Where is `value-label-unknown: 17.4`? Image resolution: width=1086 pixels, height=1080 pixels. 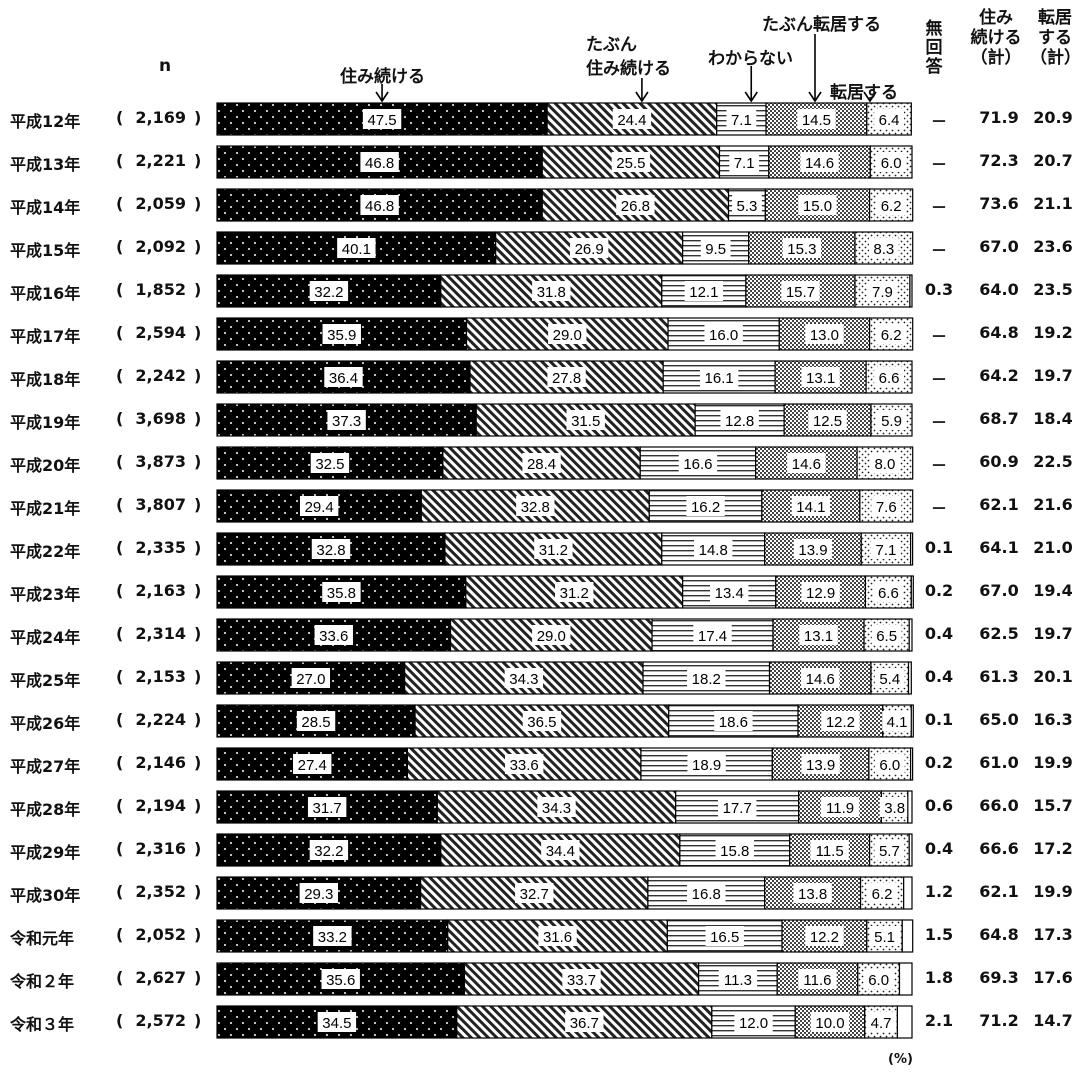
value-label-unknown: 17.4 is located at coordinates (712, 636).